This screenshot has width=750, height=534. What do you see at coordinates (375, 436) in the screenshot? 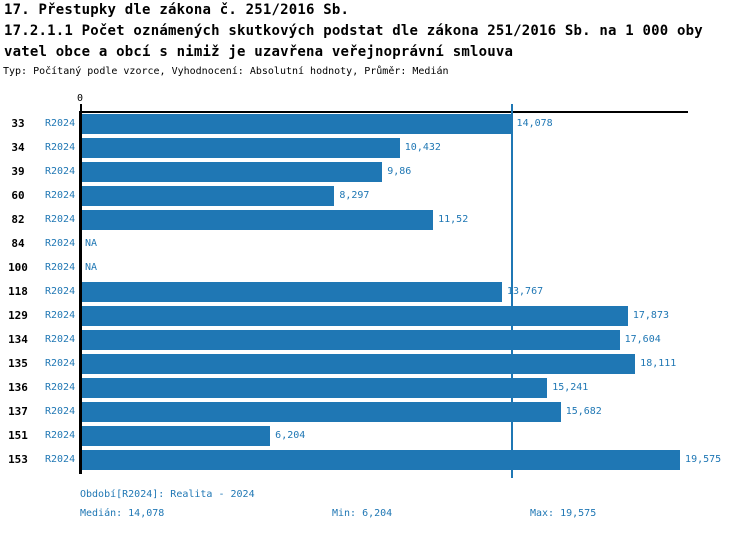
I see `table-row: 151 R2024 6,204` at bounding box center [375, 436].